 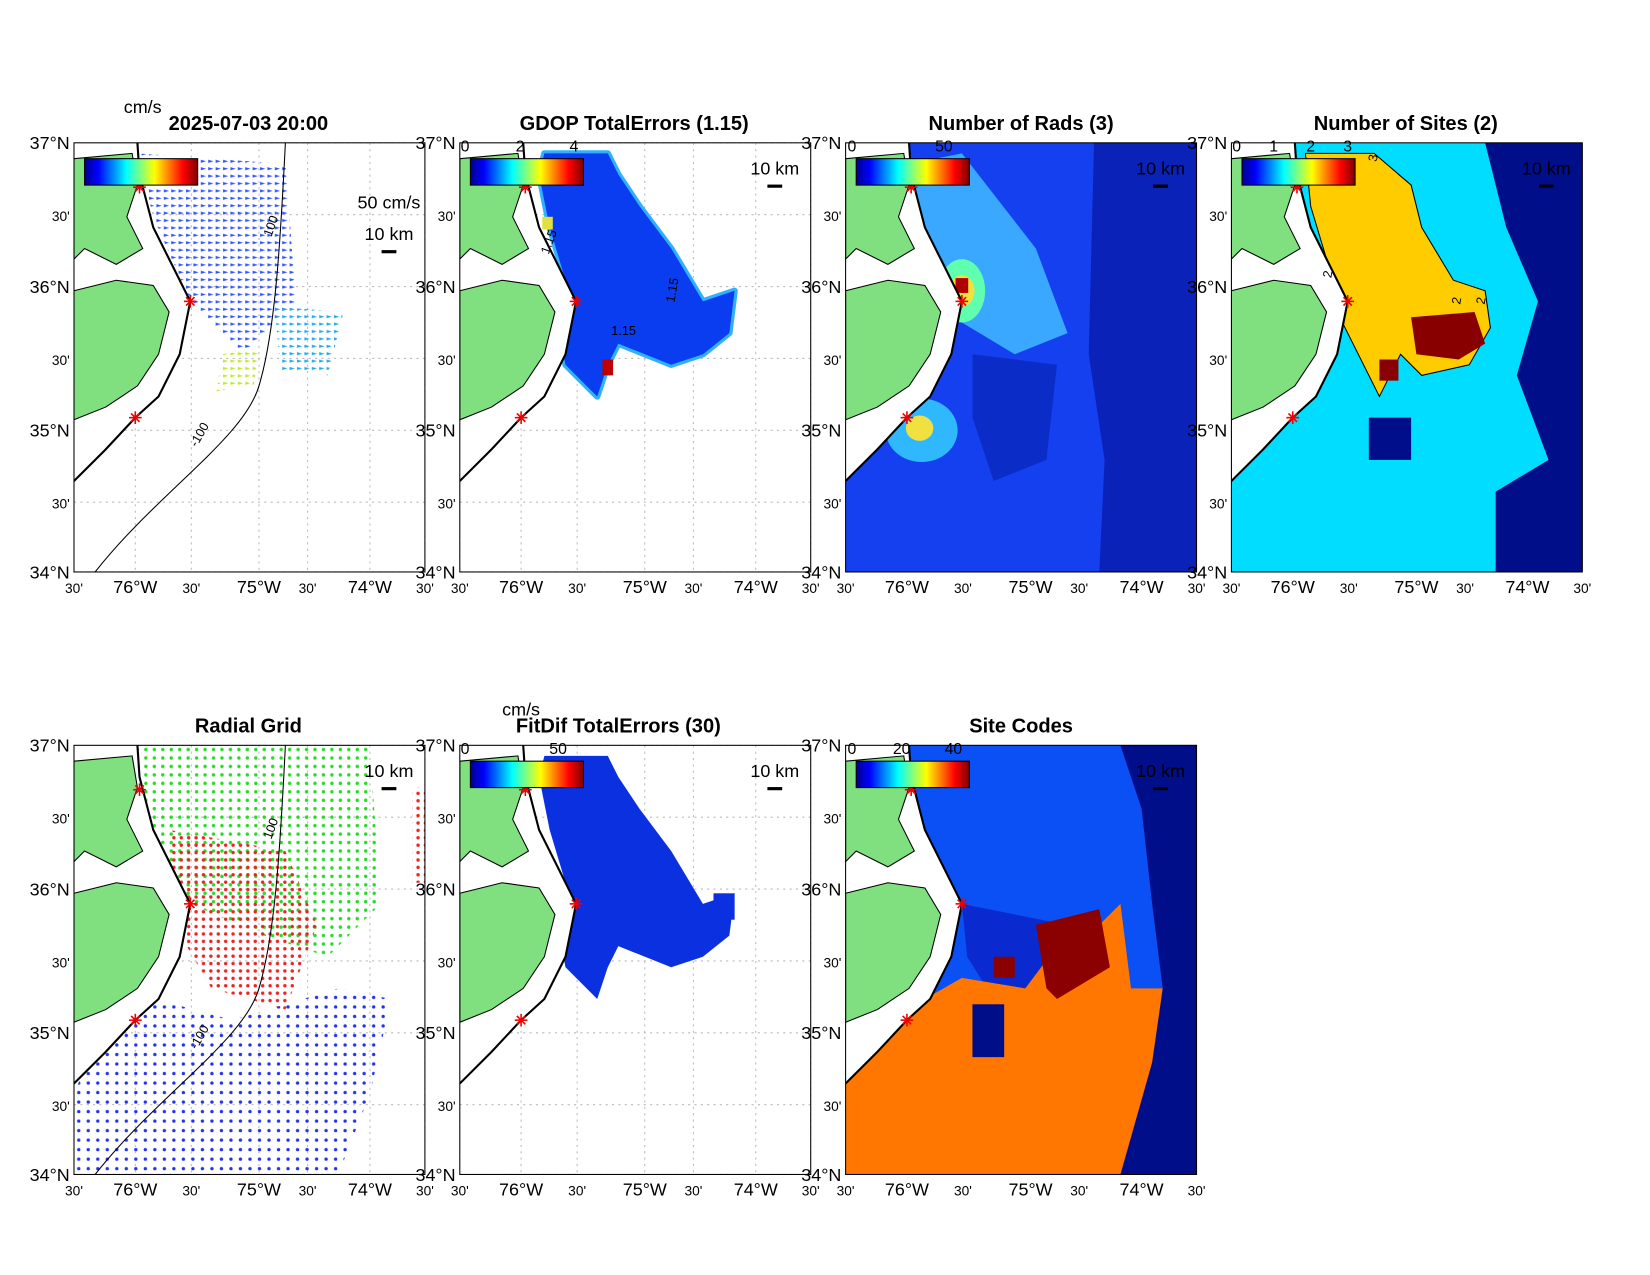 I want to click on panel-title: Number of Rads (3), so click(x=1020, y=124).